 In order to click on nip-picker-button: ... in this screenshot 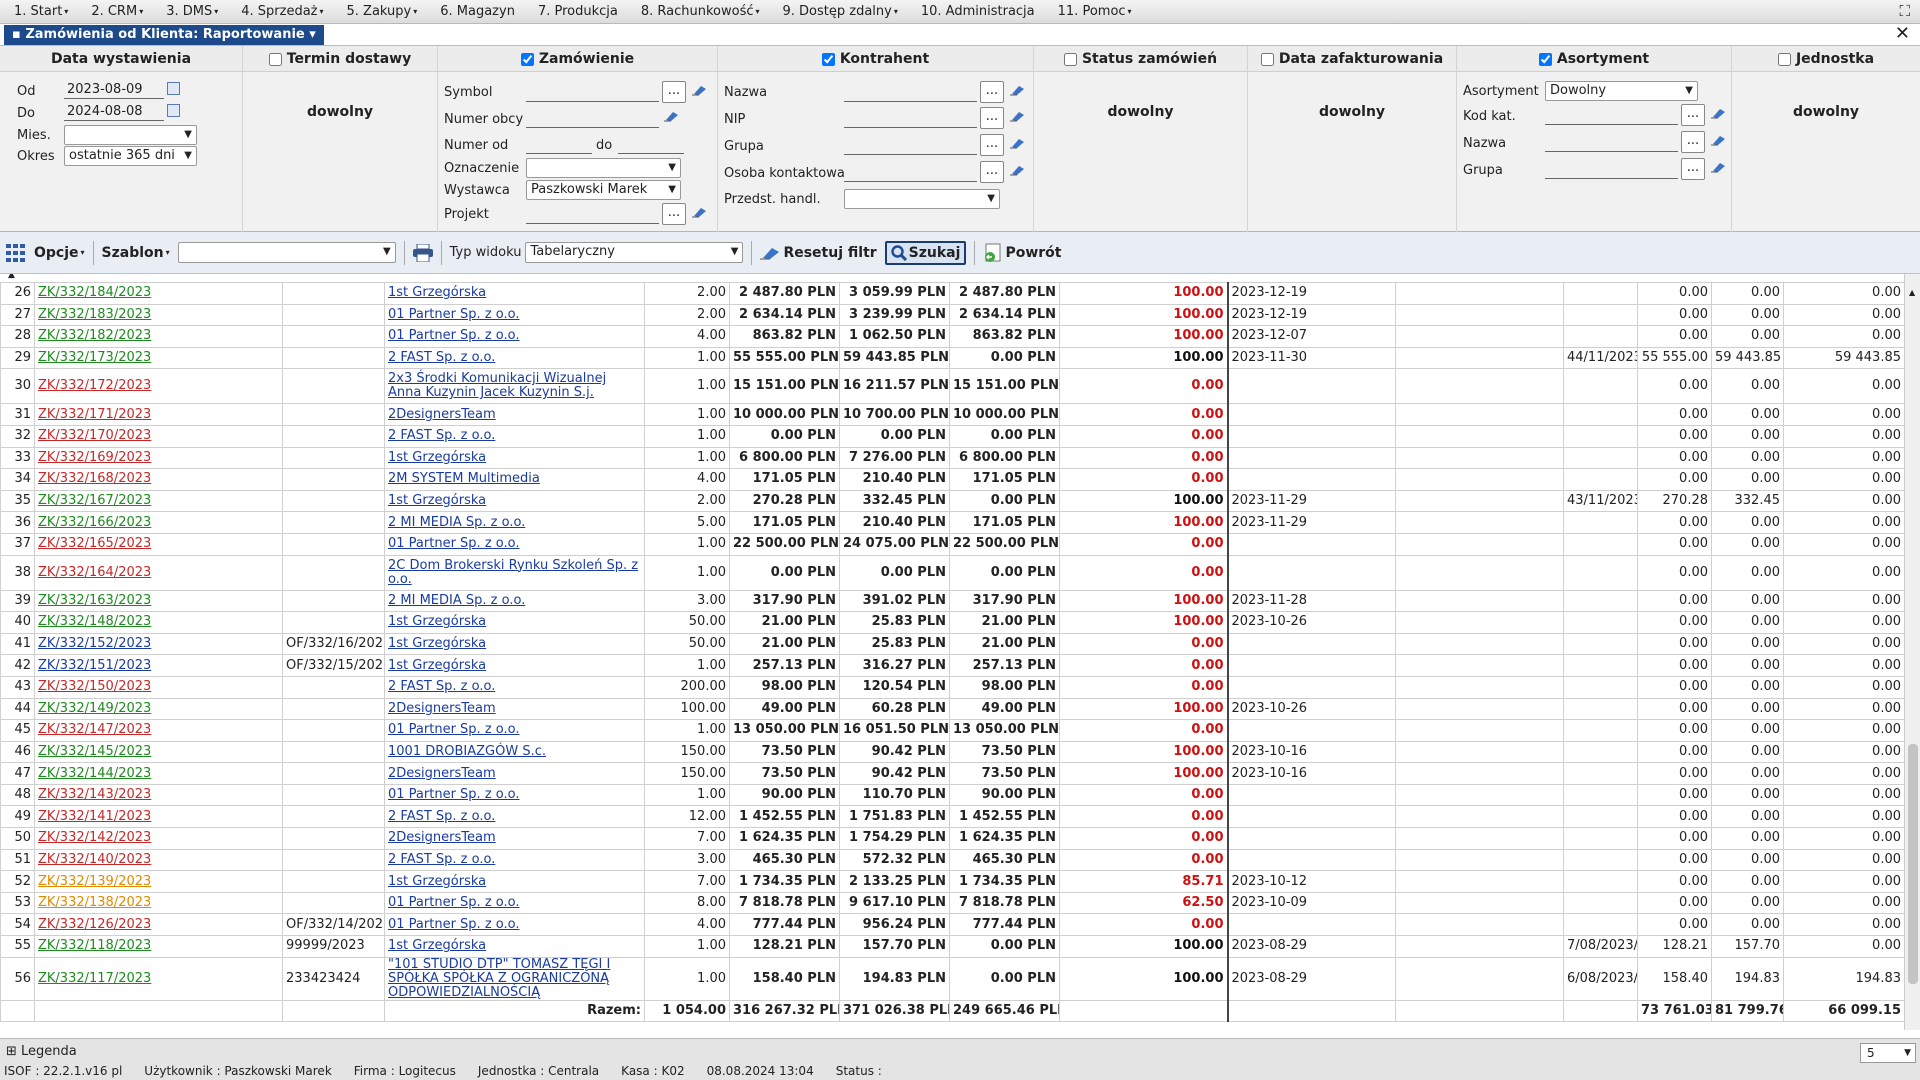, I will do `click(992, 118)`.